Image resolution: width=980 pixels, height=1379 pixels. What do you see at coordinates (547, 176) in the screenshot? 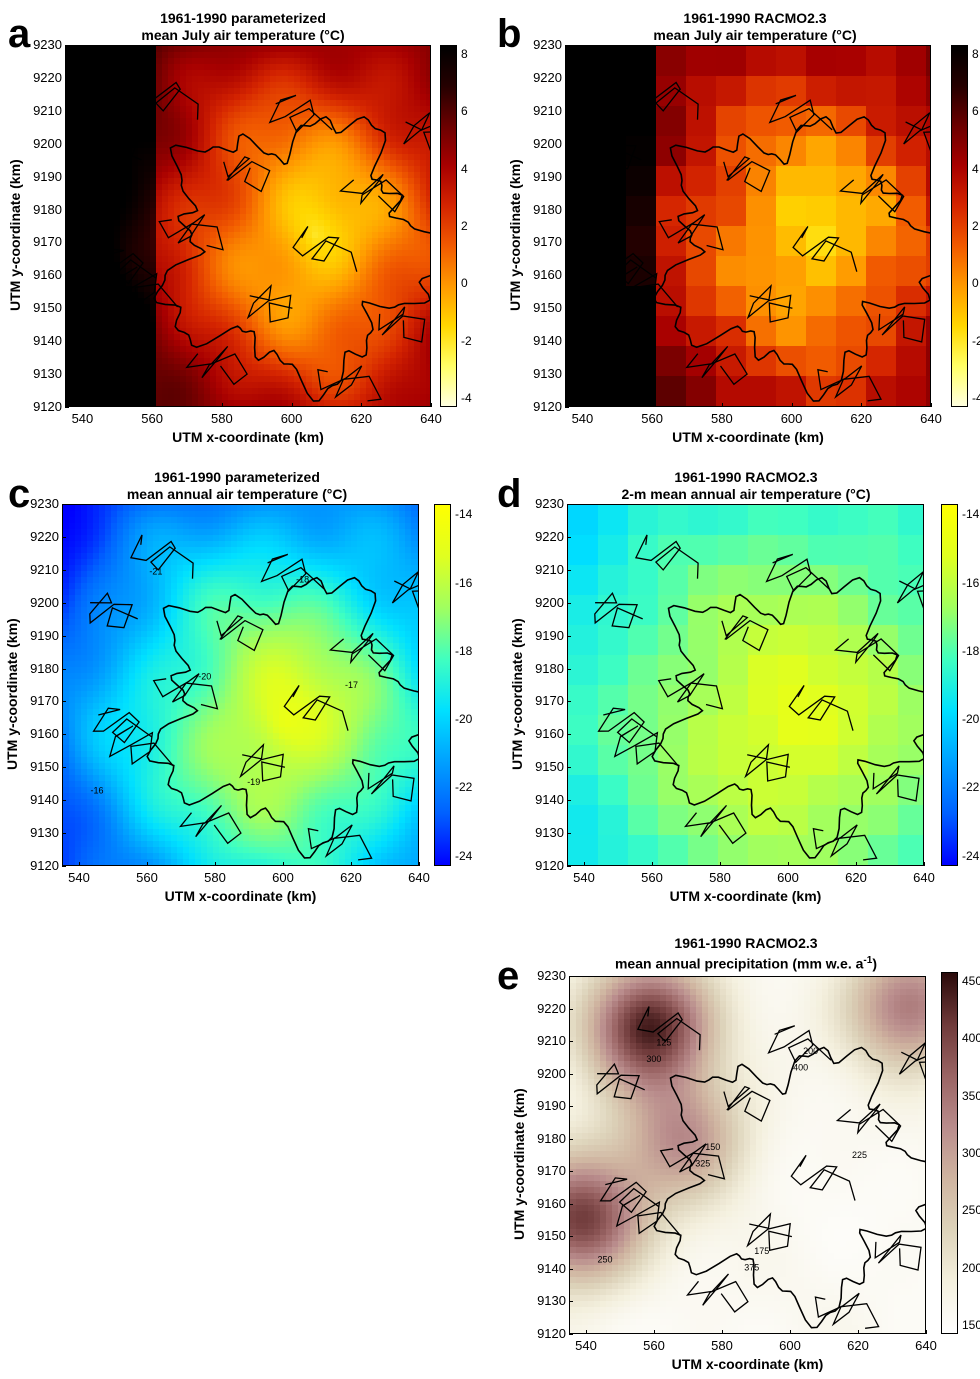
I see `y-tick-label: 9190` at bounding box center [547, 176].